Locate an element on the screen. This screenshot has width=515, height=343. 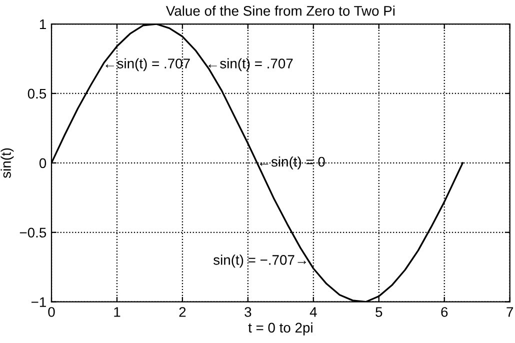
x-tick-label: 1 is located at coordinates (117, 312).